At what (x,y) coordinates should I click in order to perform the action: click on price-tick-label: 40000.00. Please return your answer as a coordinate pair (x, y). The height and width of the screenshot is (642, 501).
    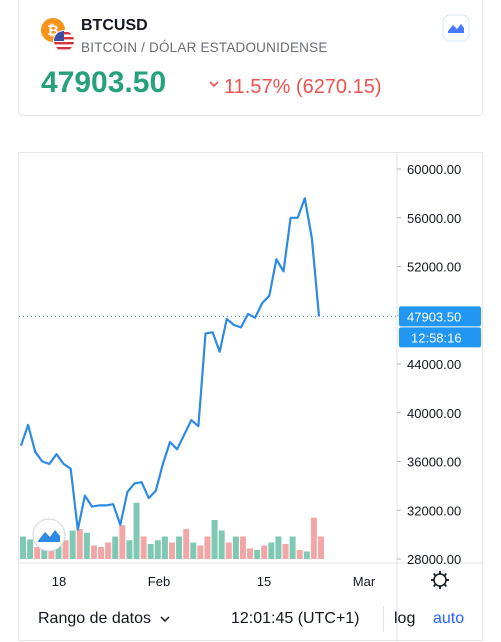
    Looking at the image, I should click on (434, 413).